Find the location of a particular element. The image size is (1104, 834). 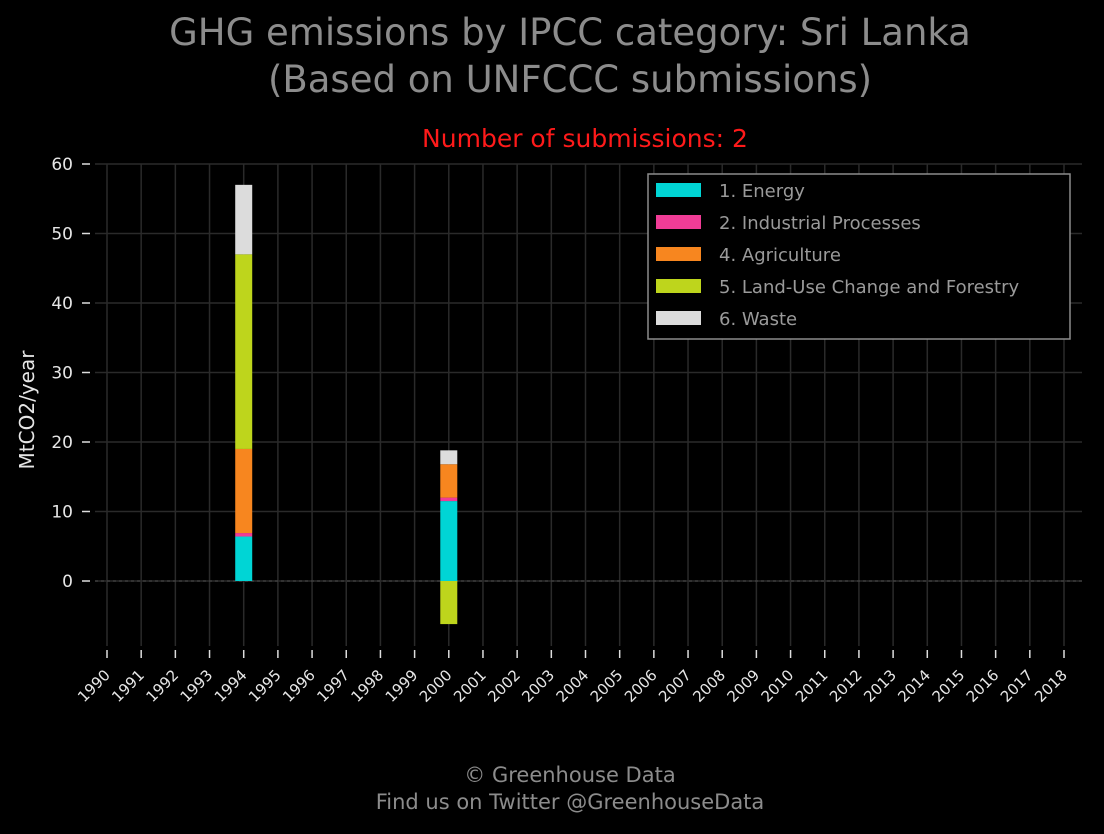

x-tick-label: 2008 is located at coordinates (709, 686).